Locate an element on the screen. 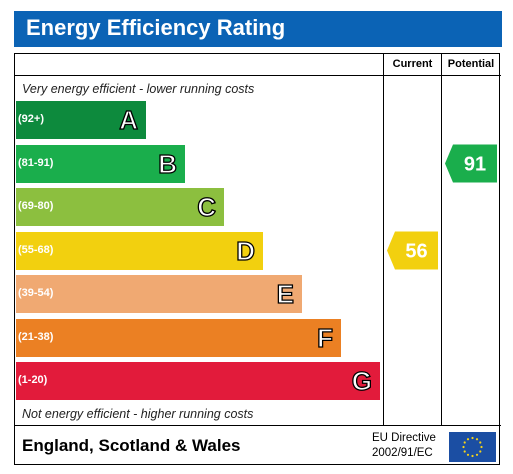 The width and height of the screenshot is (513, 474). eu-directive-number: 2002/91/EC is located at coordinates (402, 453).